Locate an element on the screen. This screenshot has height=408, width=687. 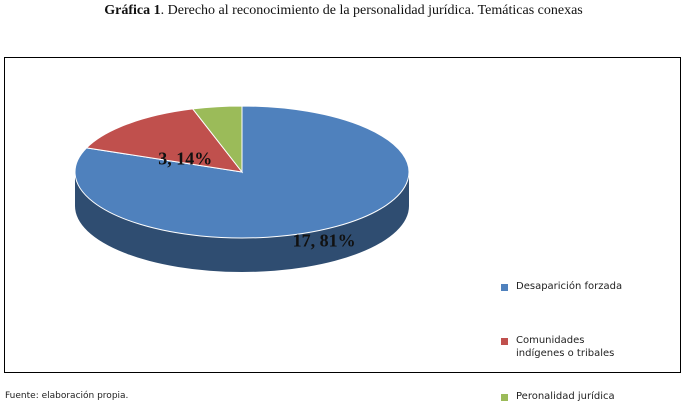
legend-item: Peronalidad jurídica is located at coordinates (558, 396).